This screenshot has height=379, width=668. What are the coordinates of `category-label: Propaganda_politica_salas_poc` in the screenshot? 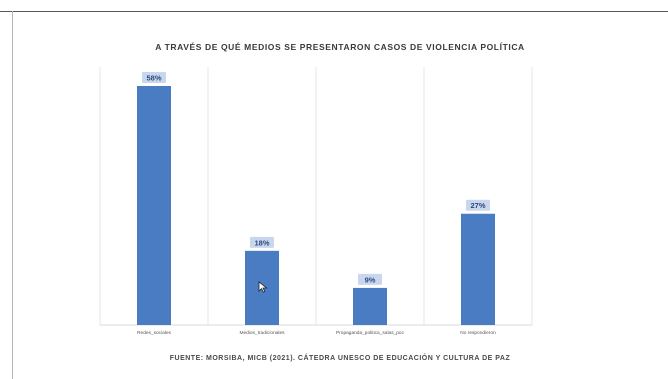 It's located at (370, 333).